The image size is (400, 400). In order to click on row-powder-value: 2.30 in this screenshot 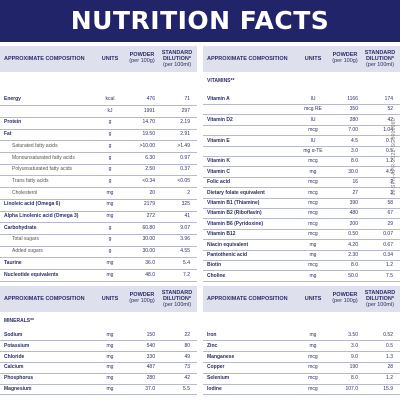, I will do `click(353, 255)`.